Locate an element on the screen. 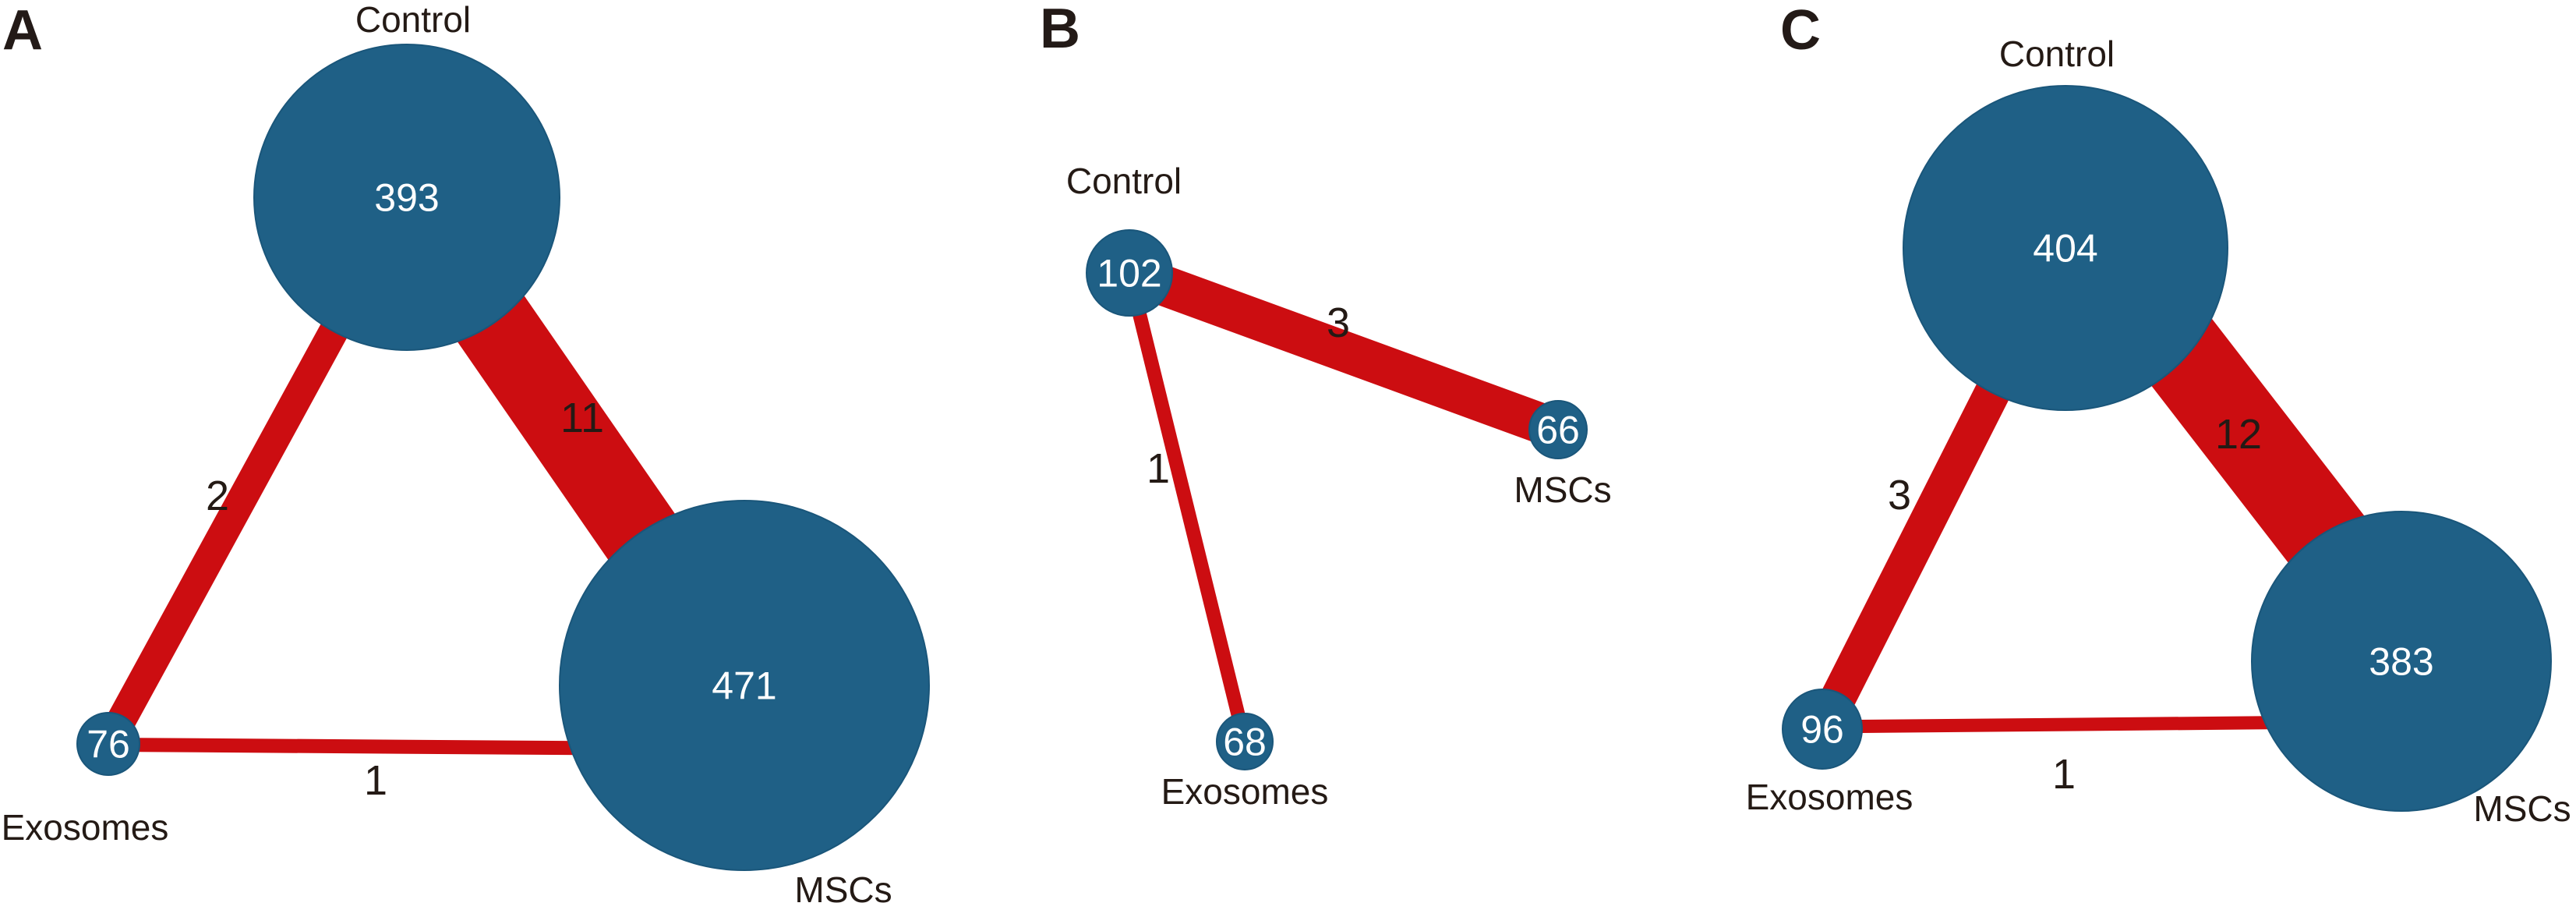 The height and width of the screenshot is (910, 2576). panel-b-node-exosomes-value: 68 is located at coordinates (1245, 743).